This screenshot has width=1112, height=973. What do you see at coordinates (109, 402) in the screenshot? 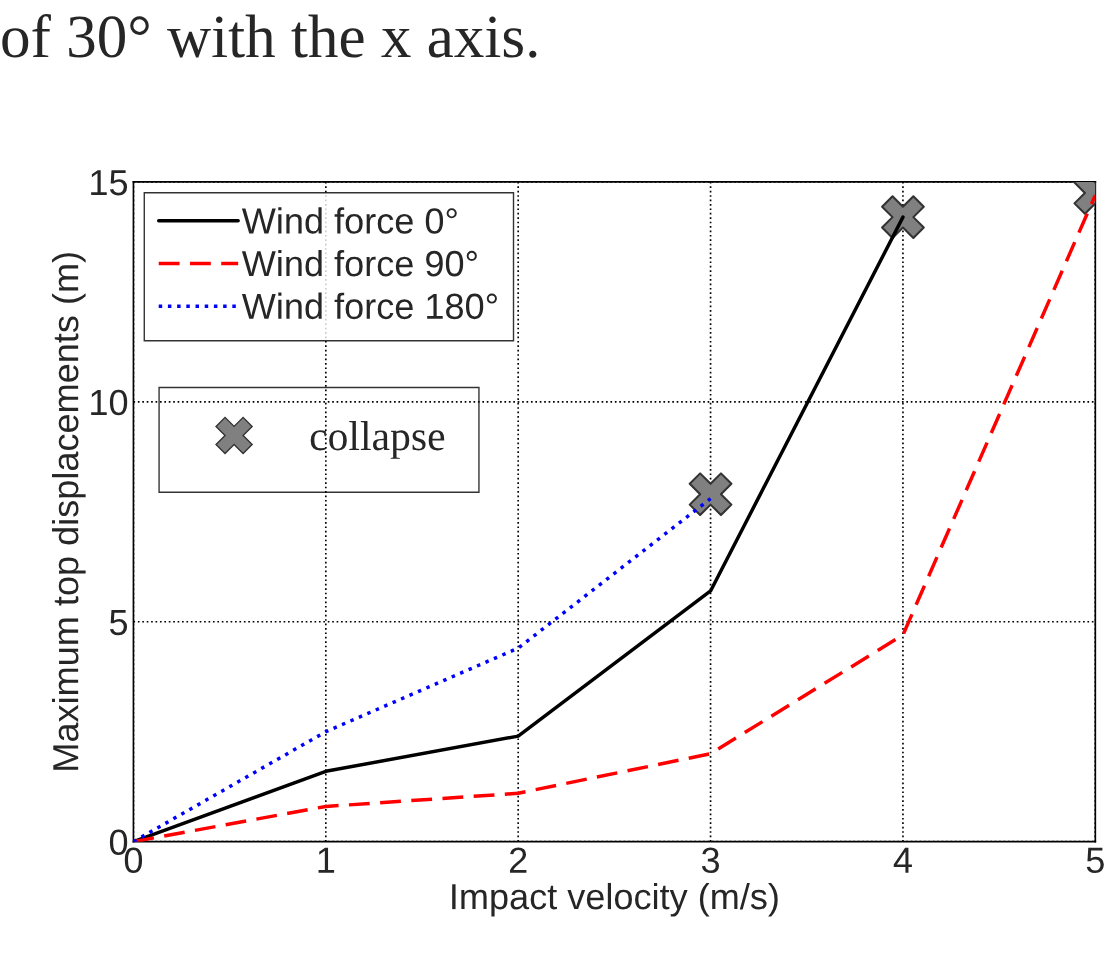
I see `y-tick-label: 10` at bounding box center [109, 402].